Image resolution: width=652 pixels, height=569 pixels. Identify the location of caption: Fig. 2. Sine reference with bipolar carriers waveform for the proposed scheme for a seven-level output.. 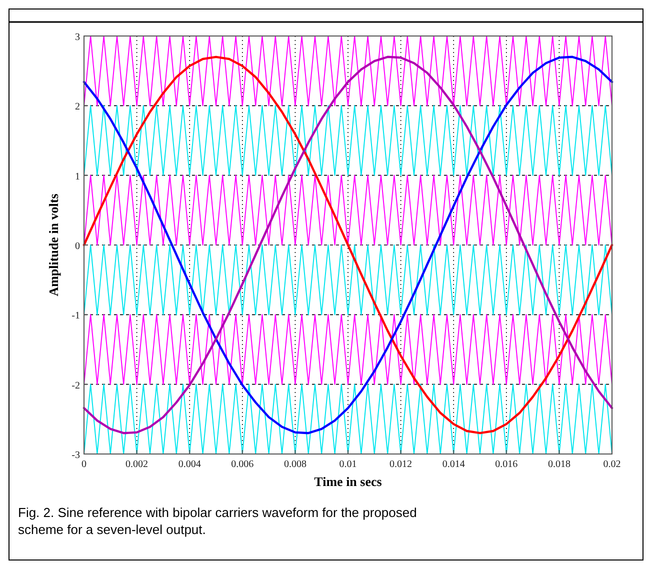
(217, 521).